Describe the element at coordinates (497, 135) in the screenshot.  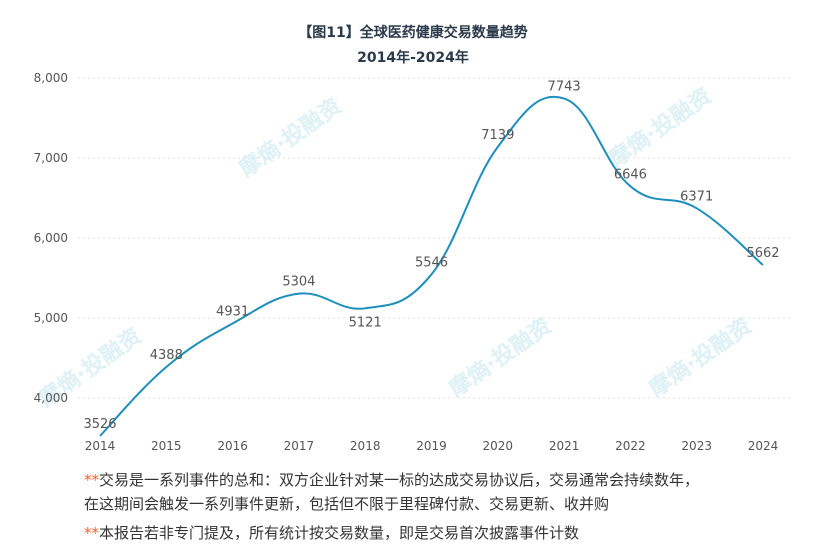
I see `data-label: 7139` at that location.